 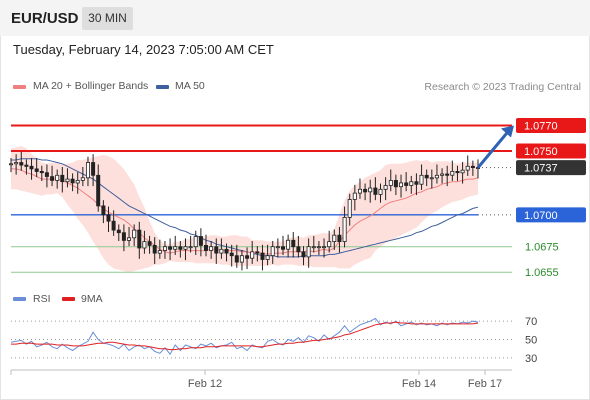 What do you see at coordinates (91, 86) in the screenshot?
I see `ma20-legend-label: MA 20 + Bollinger Bands` at bounding box center [91, 86].